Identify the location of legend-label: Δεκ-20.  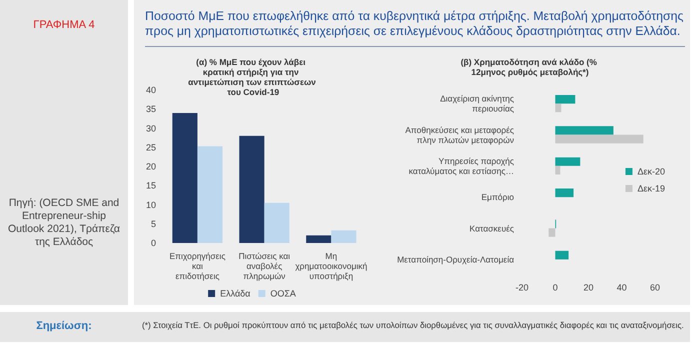
(651, 171).